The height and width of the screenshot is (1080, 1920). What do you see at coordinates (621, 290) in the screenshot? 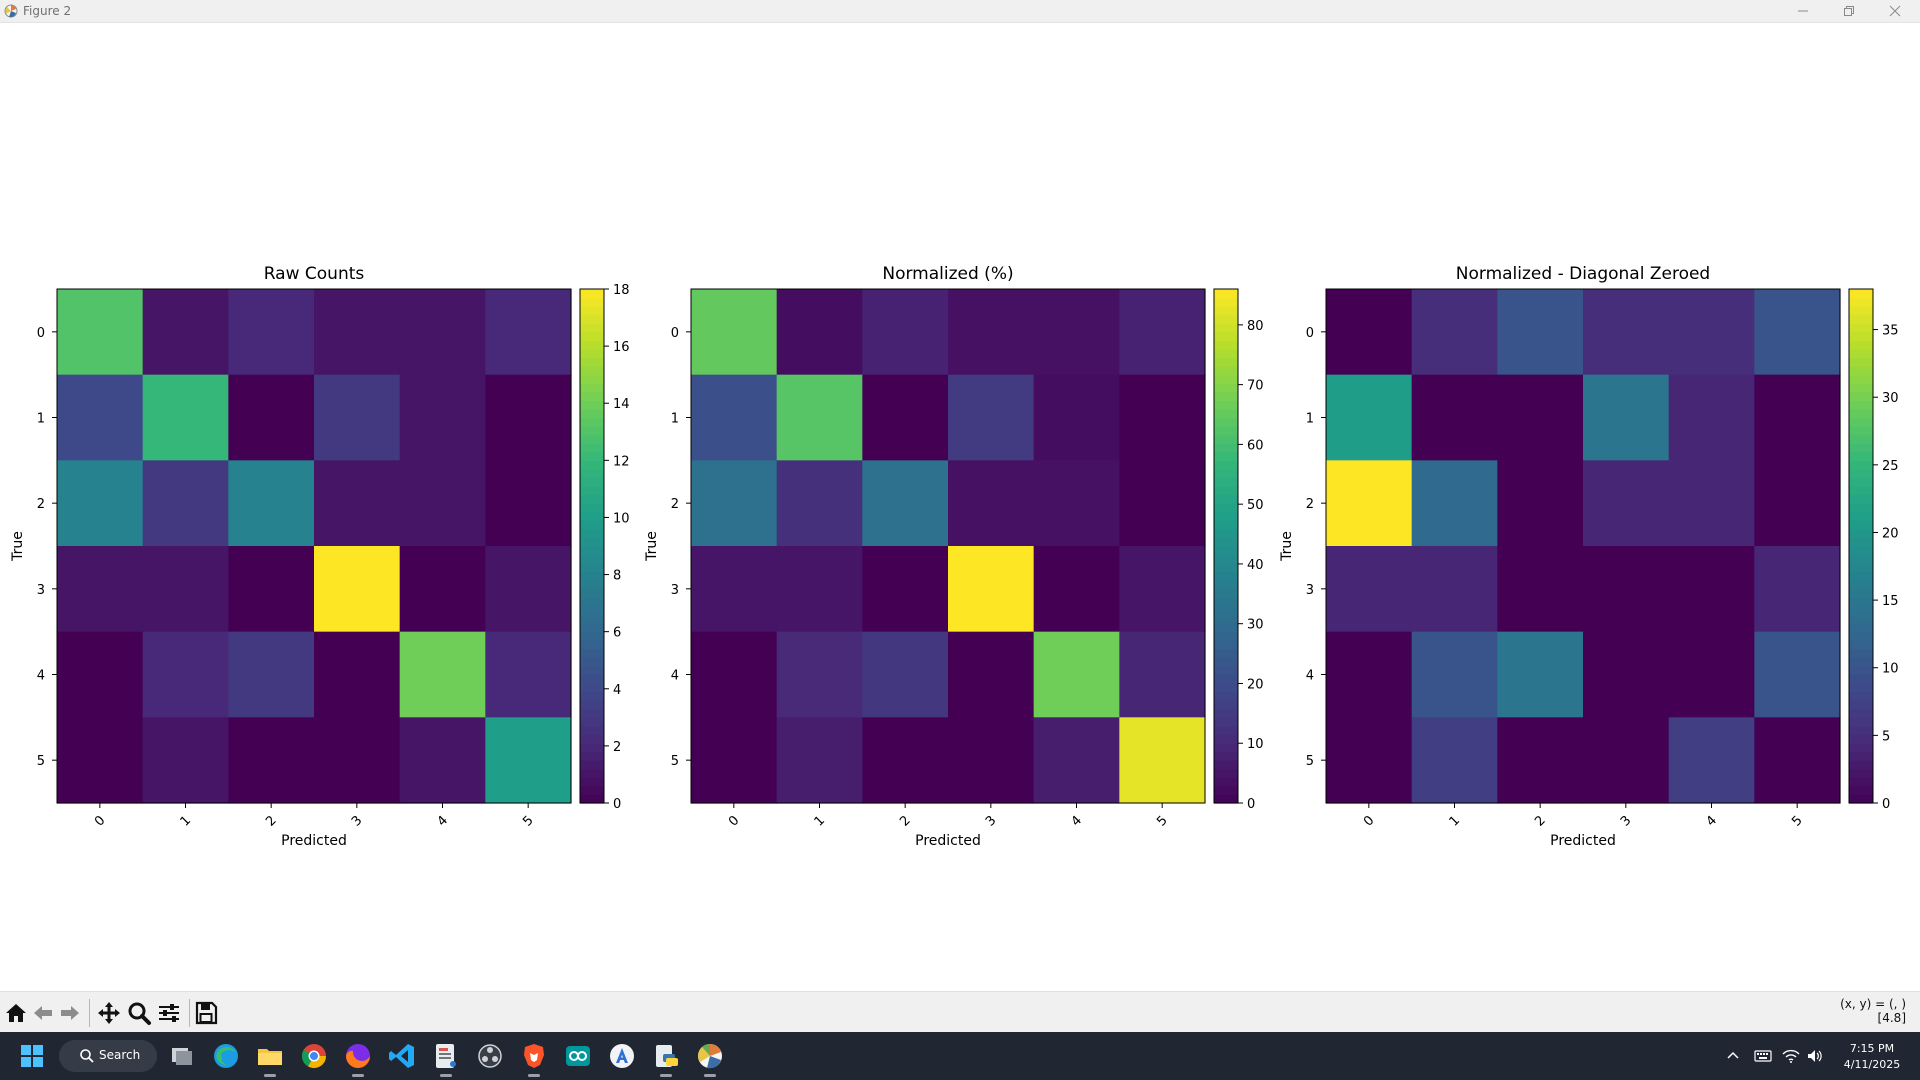
I see `colorbar-tick-label: 18` at bounding box center [621, 290].